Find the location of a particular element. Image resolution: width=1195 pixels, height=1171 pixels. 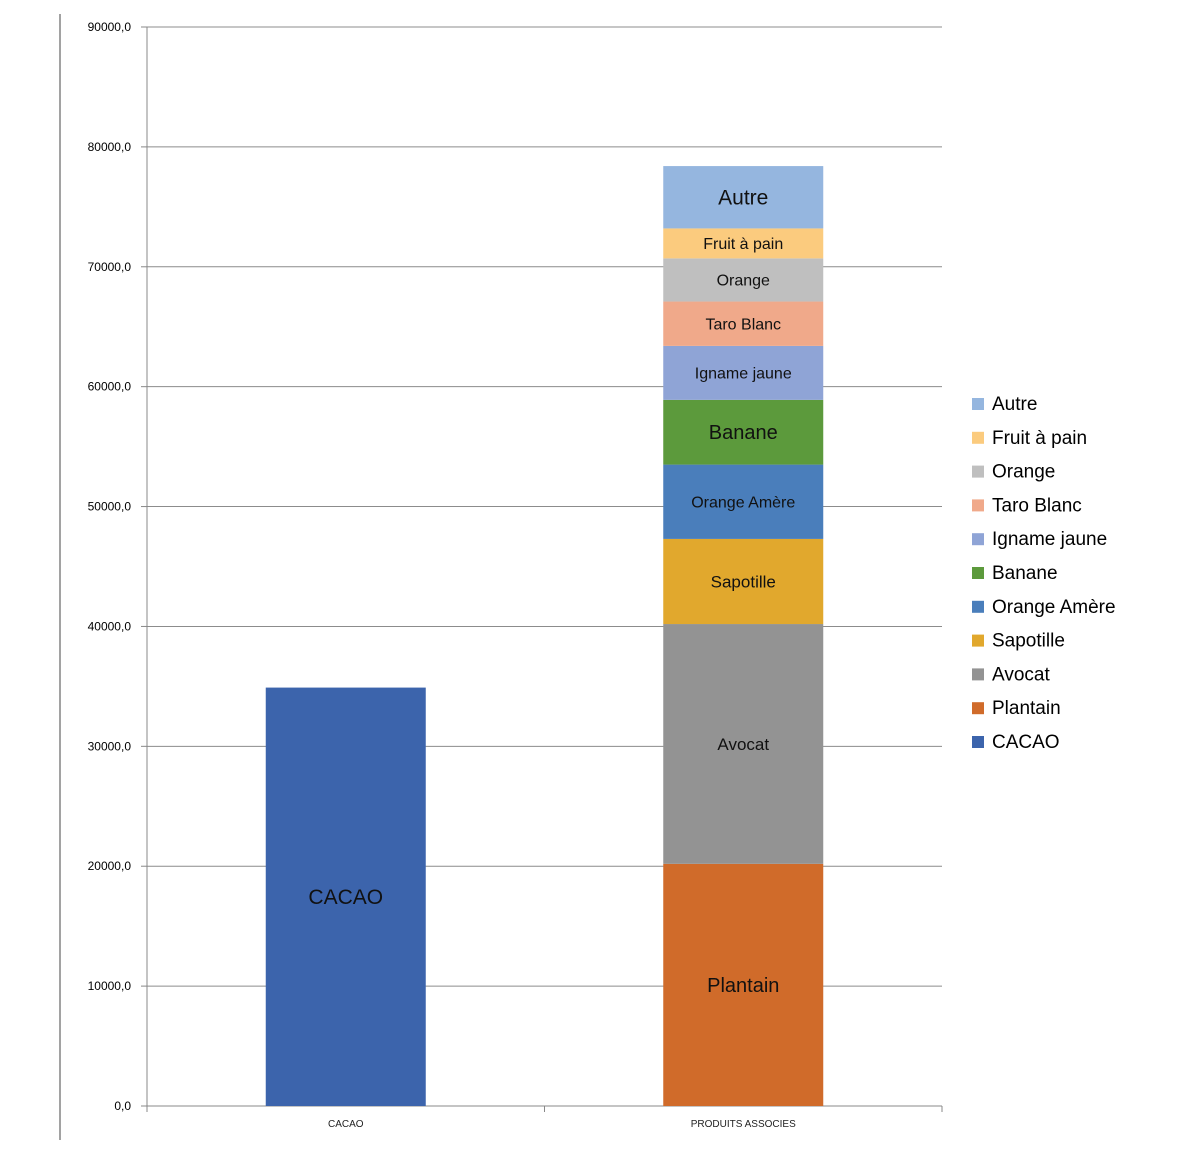

bar-data-label: Orange Amère is located at coordinates (743, 502).